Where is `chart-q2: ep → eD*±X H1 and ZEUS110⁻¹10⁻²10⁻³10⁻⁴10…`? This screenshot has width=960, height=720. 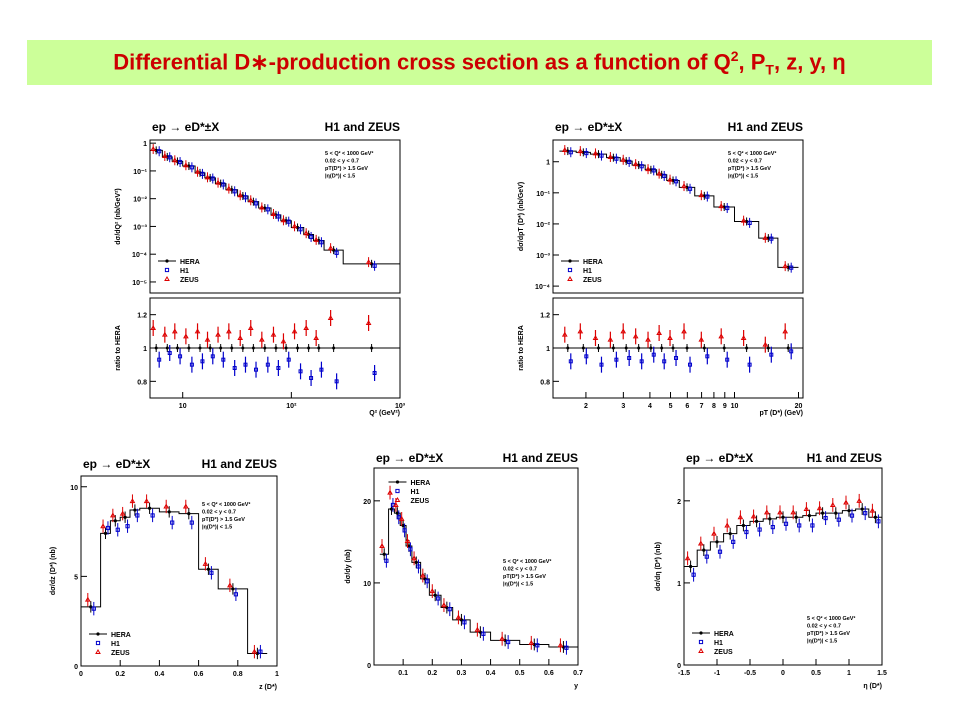
chart-q2: ep → eD*±X H1 and ZEUS110⁻¹10⁻²10⁻³10⁻⁴10… is located at coordinates (260, 268).